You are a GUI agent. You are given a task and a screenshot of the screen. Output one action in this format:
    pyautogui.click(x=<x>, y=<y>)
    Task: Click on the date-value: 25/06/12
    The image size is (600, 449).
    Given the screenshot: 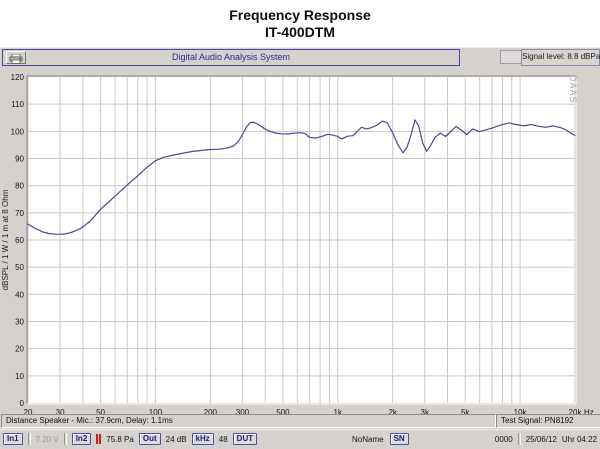 What is the action you would take?
    pyautogui.click(x=541, y=439)
    